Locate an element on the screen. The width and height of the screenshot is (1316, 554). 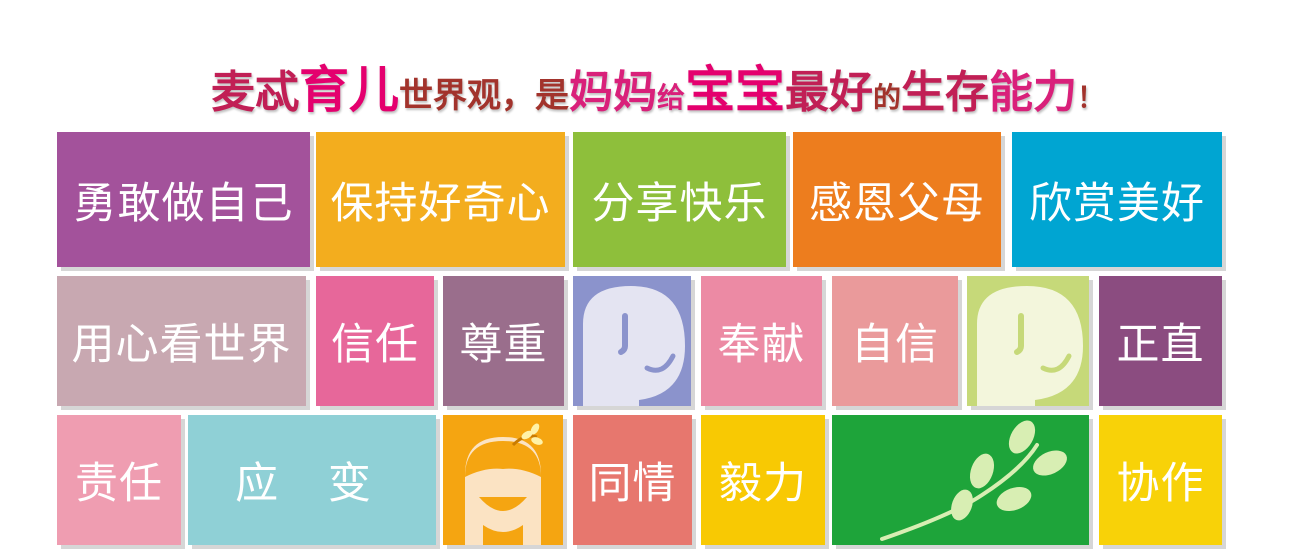
headline-part: 生存 is located at coordinates (945, 92).